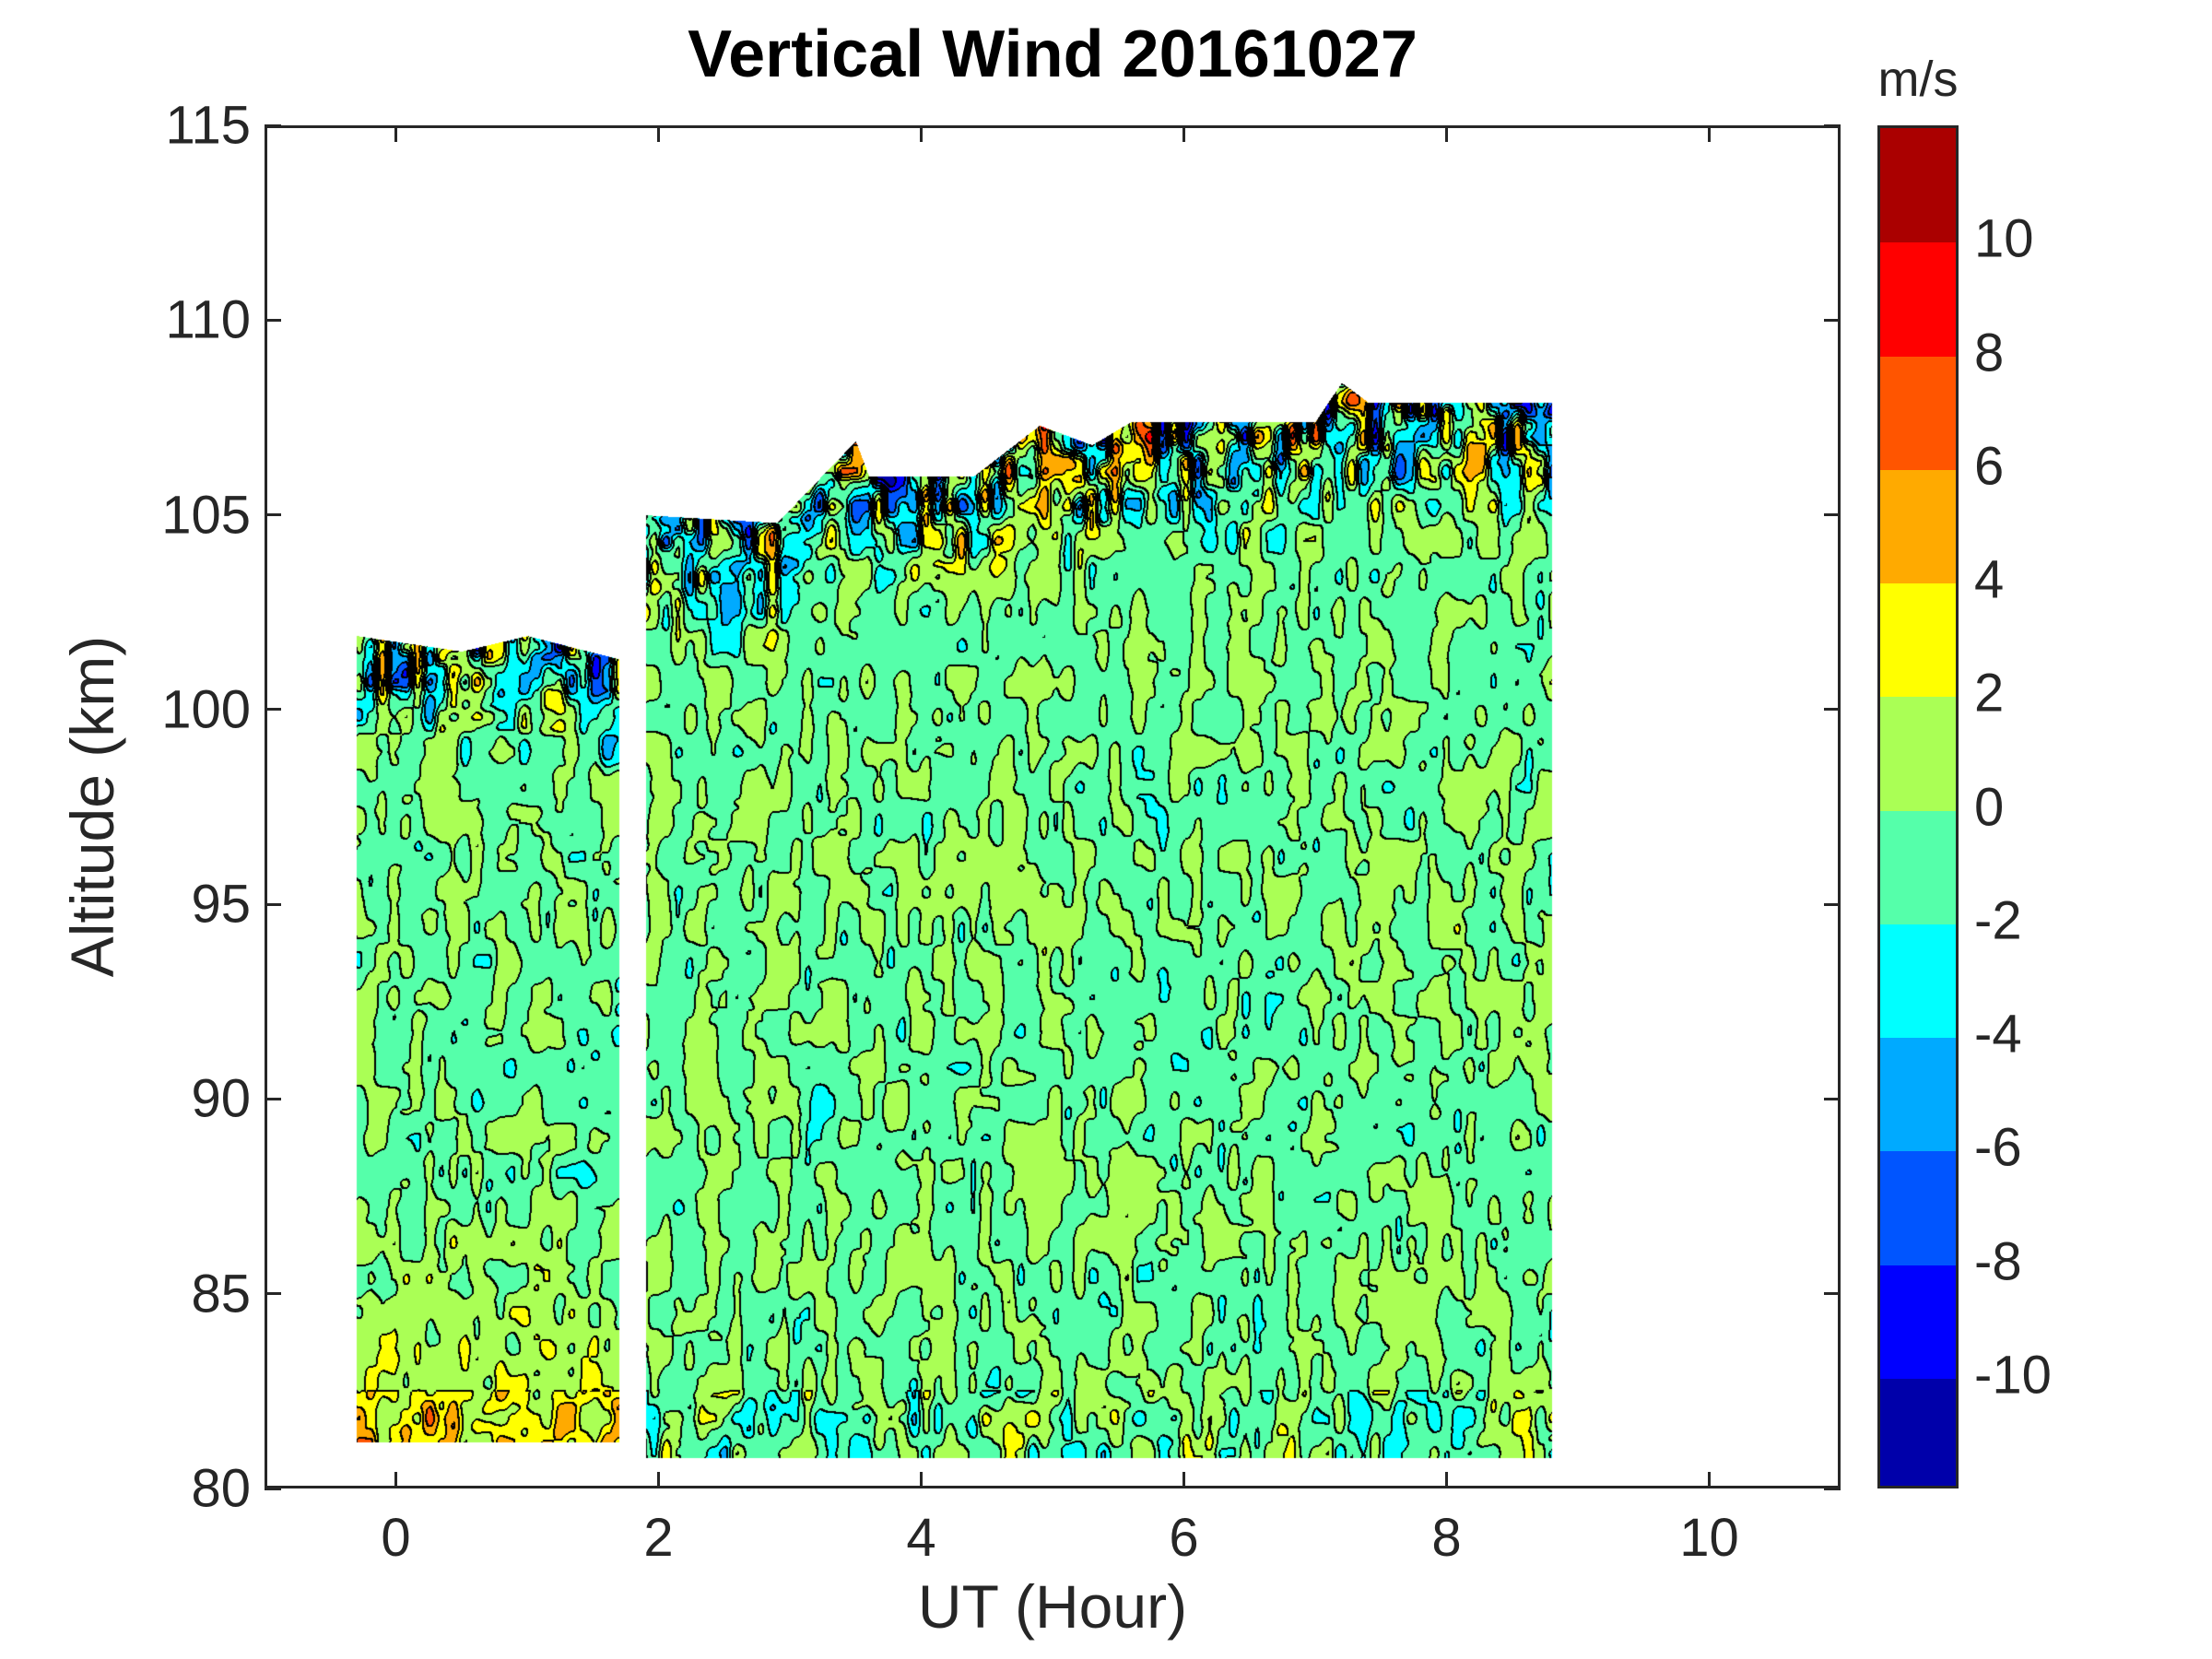 Image resolution: width=2212 pixels, height=1659 pixels. What do you see at coordinates (221, 1294) in the screenshot?
I see `y-tick-label: 85` at bounding box center [221, 1294].